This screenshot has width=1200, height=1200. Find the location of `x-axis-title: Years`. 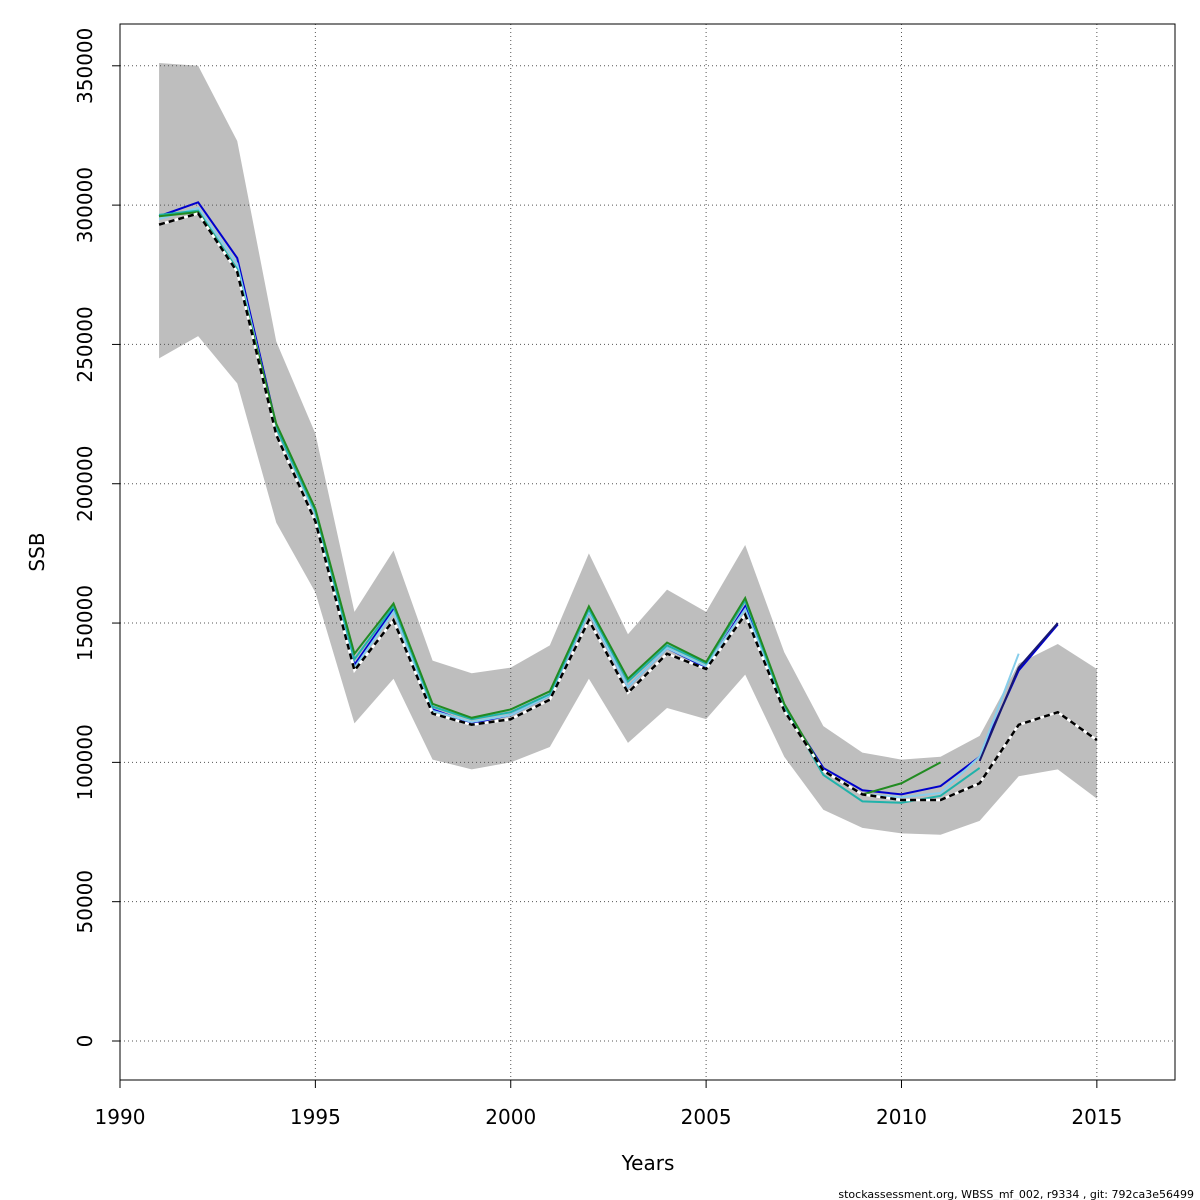

x-axis-title: Years is located at coordinates (648, 1163).